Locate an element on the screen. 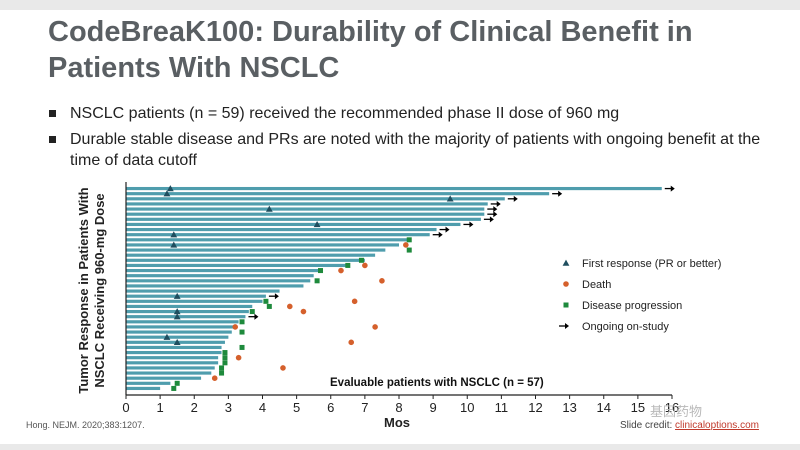 This screenshot has height=450, width=800. top-strip is located at coordinates (400, 5).